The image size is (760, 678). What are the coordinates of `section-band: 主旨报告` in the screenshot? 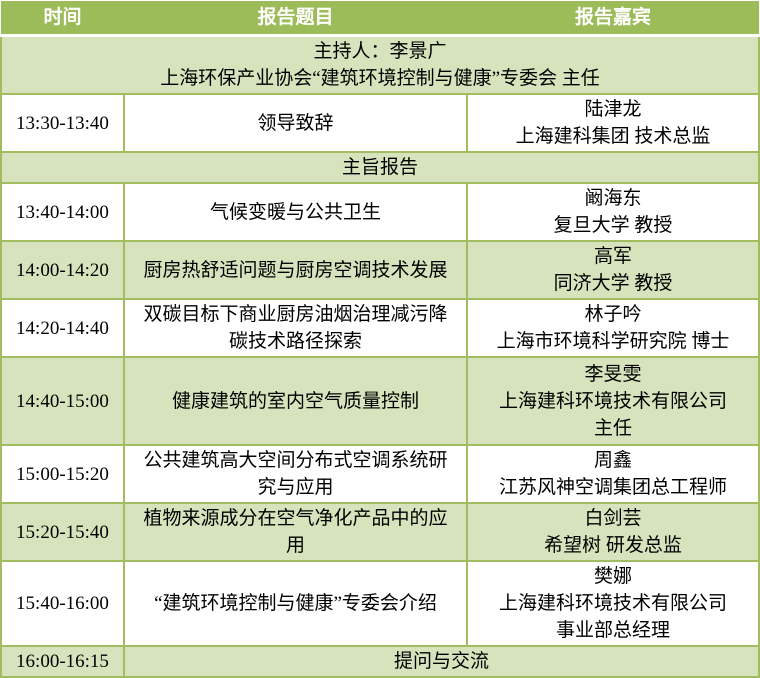 It's located at (380, 167).